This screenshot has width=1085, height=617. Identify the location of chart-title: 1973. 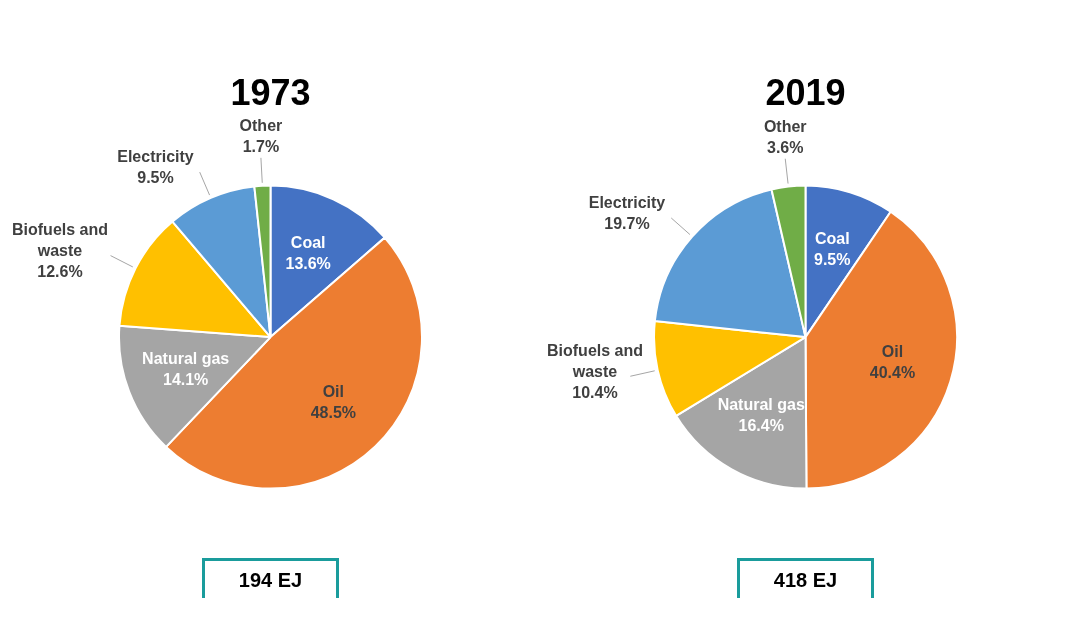
(270, 92).